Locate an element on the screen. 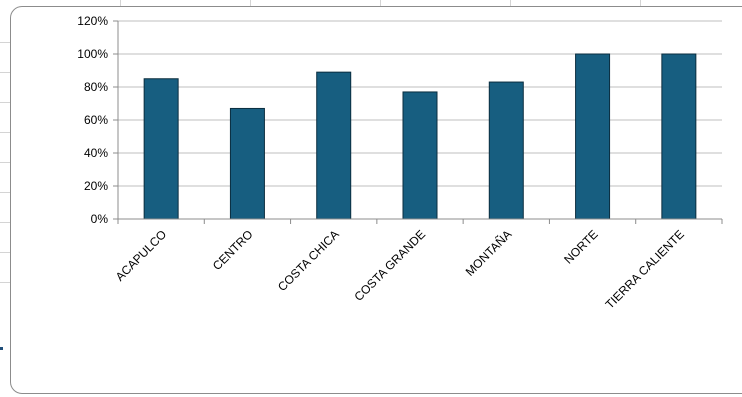 The height and width of the screenshot is (397, 742). y-tick-label: 120% is located at coordinates (92, 21).